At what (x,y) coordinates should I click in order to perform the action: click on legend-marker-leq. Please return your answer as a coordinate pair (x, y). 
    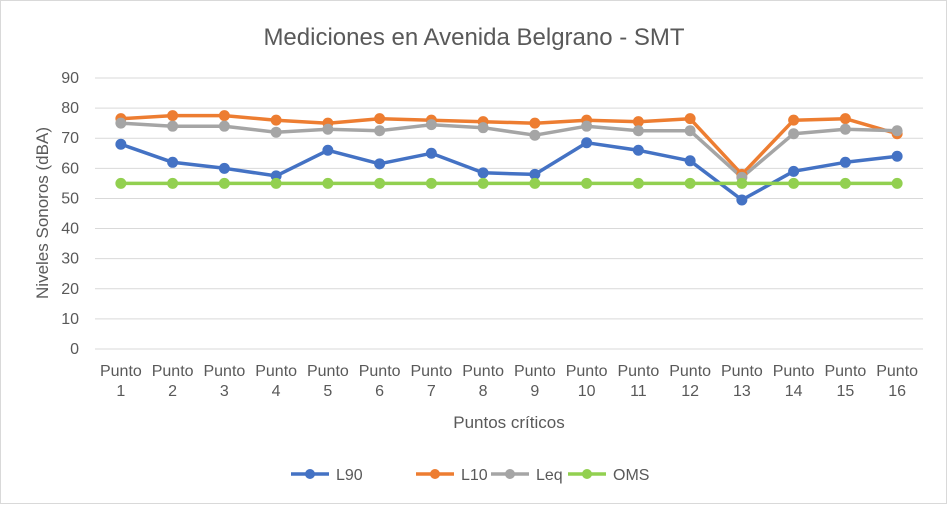
    Looking at the image, I should click on (510, 474).